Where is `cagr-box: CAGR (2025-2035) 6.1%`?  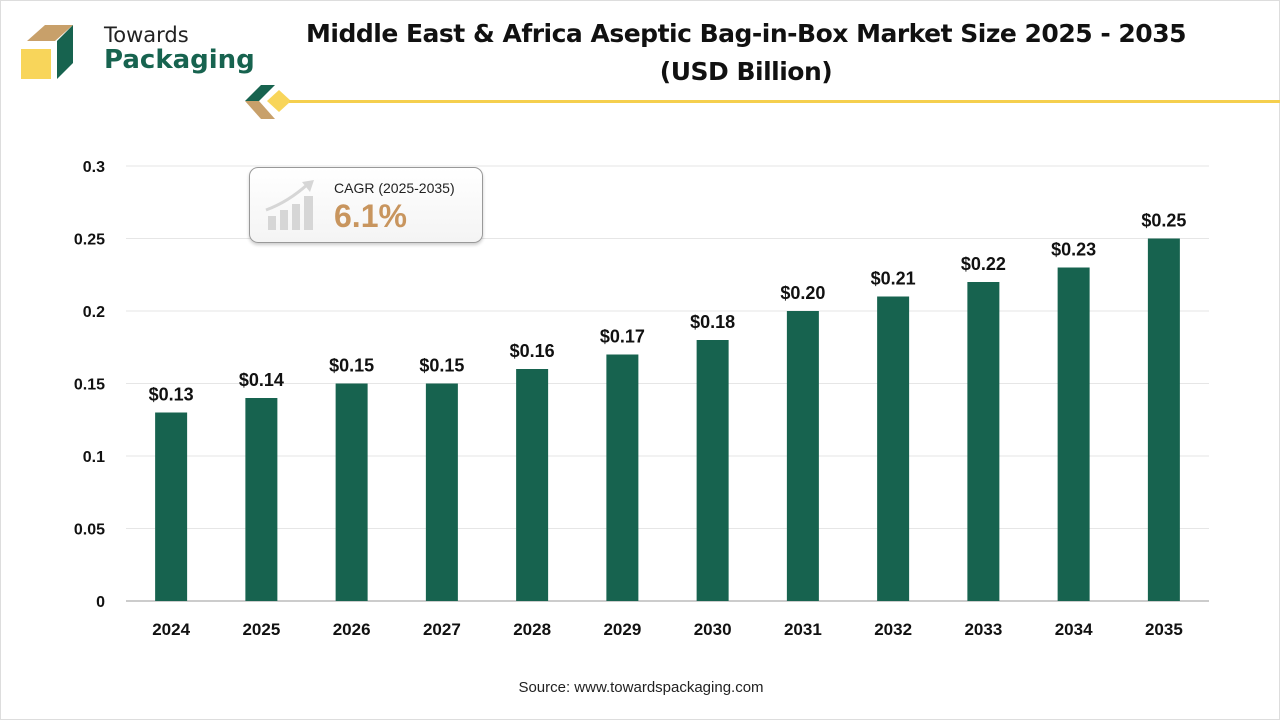 cagr-box: CAGR (2025-2035) 6.1% is located at coordinates (366, 205).